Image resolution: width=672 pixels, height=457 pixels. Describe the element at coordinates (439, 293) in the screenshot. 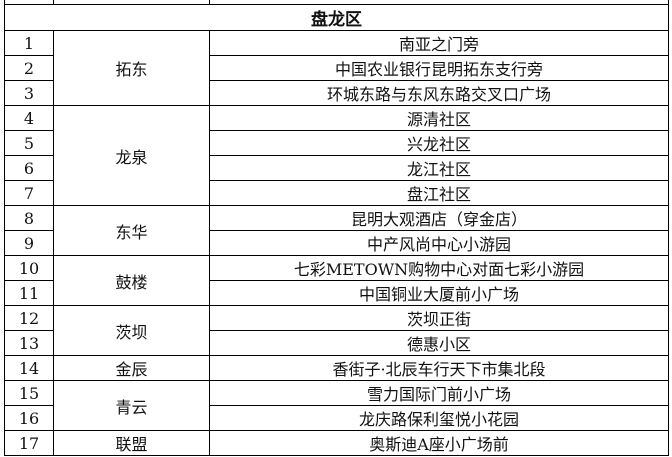

I see `location-name: 中国铜业大厦前小广场` at that location.